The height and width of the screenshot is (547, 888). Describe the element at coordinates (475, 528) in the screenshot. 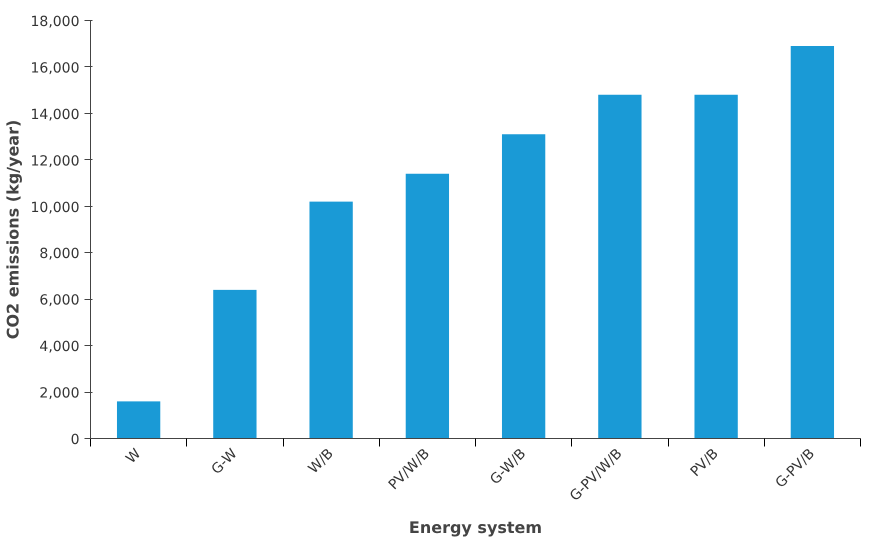

I see `x-axis-title: Energy system` at that location.